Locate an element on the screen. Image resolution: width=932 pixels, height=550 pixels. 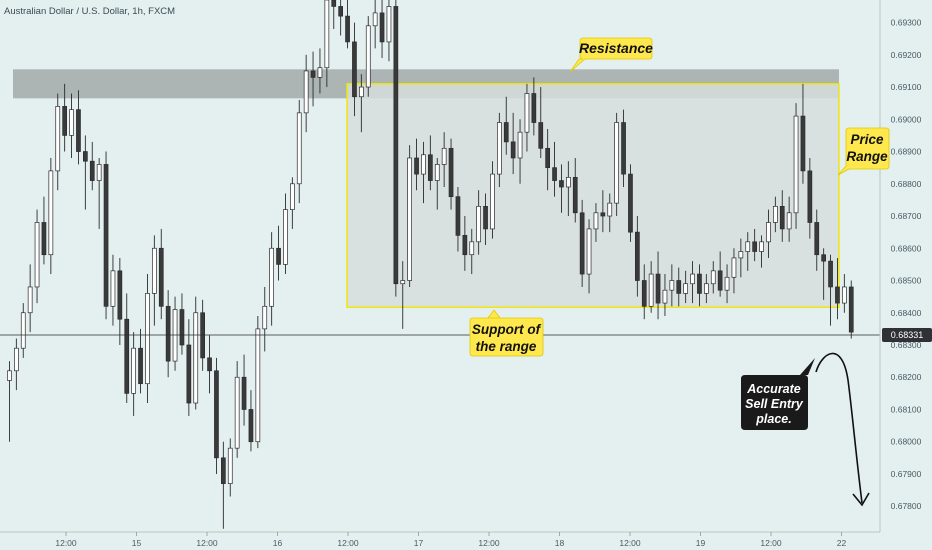
price-tick-label: 0.68700 is located at coordinates (906, 216).